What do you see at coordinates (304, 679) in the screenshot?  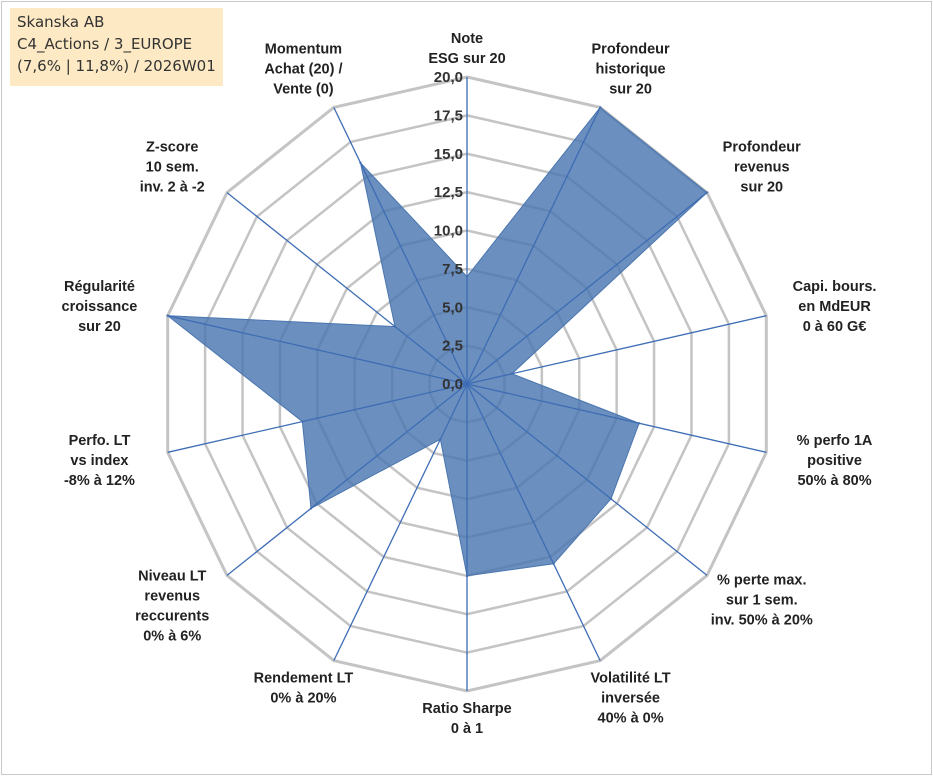 I see `axis-label-line: Rendement LT` at bounding box center [304, 679].